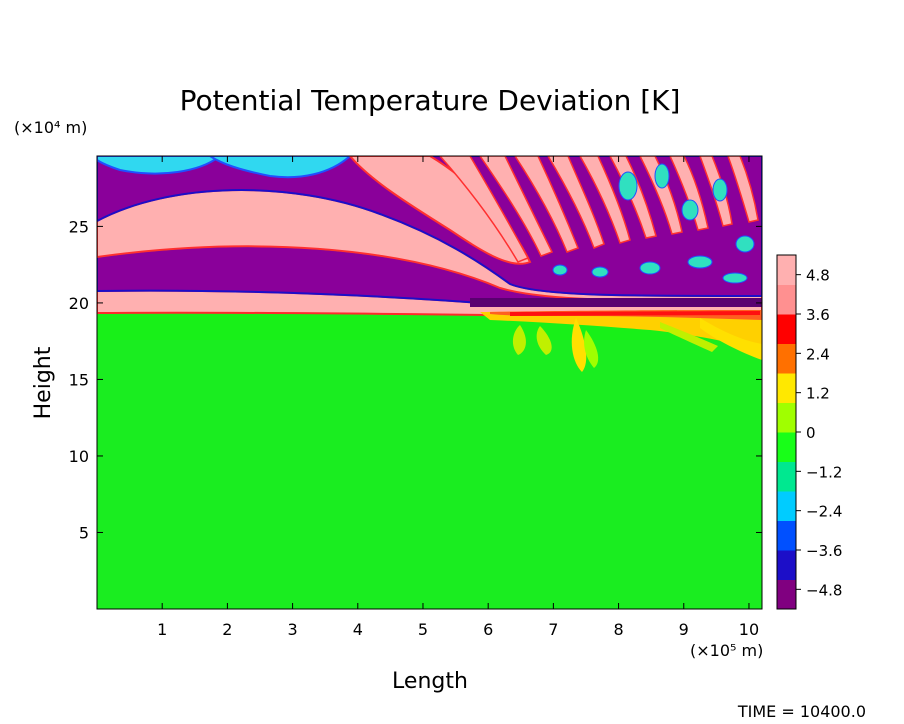 This screenshot has width=904, height=724. What do you see at coordinates (430, 681) in the screenshot?
I see `x-axis-label: Length` at bounding box center [430, 681].